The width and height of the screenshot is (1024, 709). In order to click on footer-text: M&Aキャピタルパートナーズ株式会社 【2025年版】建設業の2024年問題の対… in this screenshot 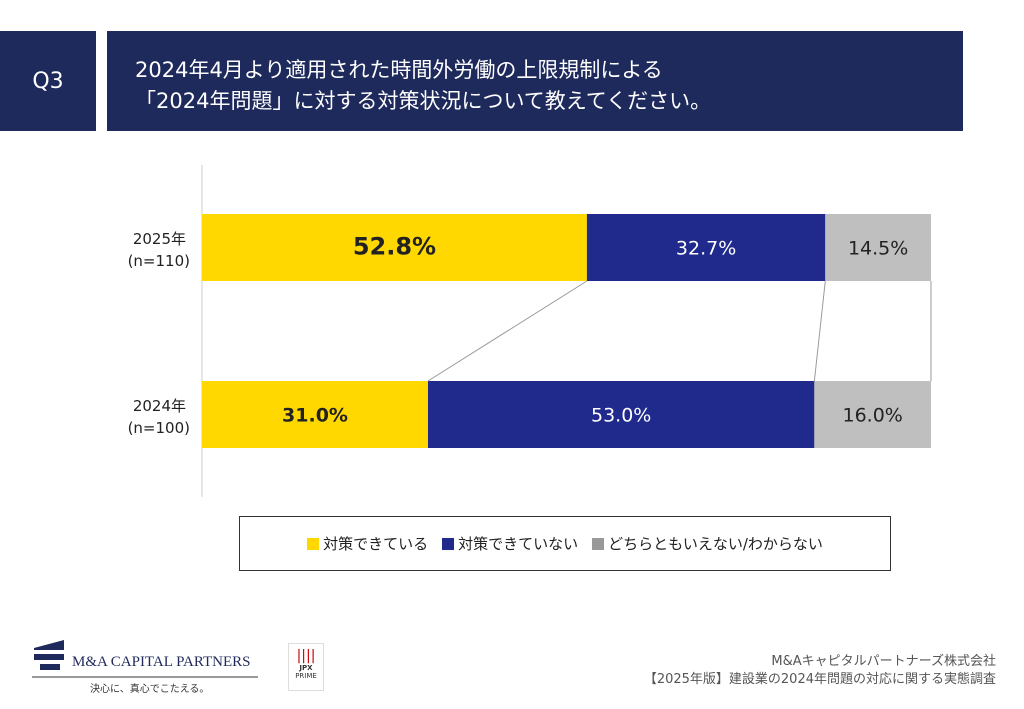, I will do `click(820, 671)`.